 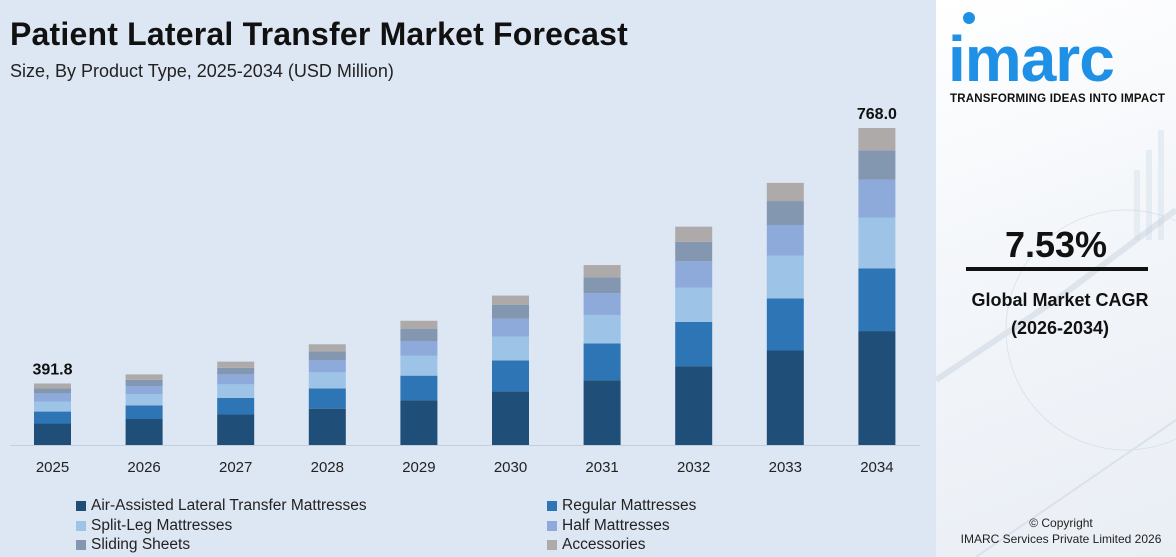 I want to click on bar-total-label: 391.8, so click(x=52, y=369).